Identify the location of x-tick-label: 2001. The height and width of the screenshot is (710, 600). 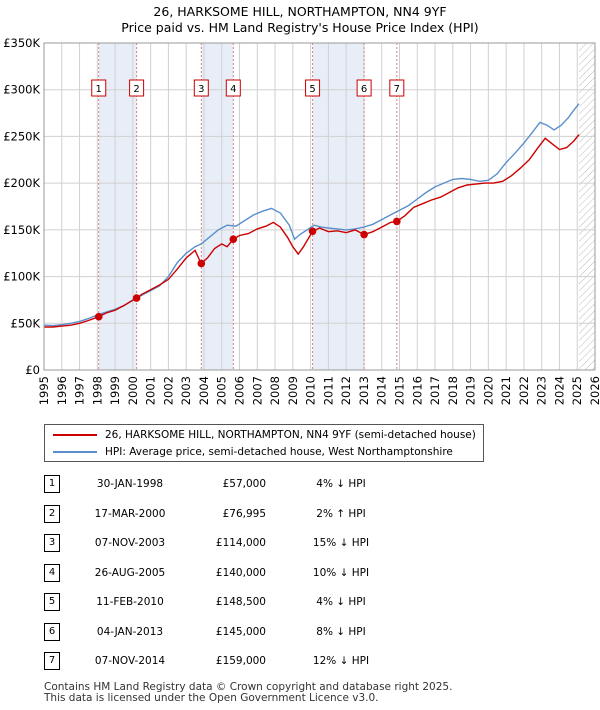
(151, 390).